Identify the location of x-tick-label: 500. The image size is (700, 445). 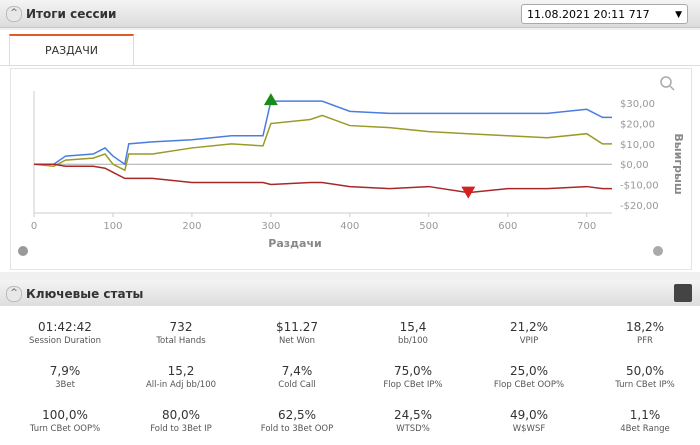
(428, 226).